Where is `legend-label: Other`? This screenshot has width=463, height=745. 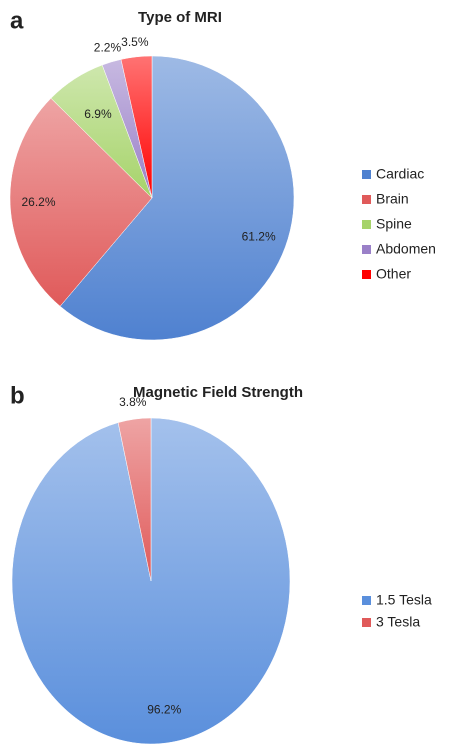
legend-label: Other is located at coordinates (393, 274).